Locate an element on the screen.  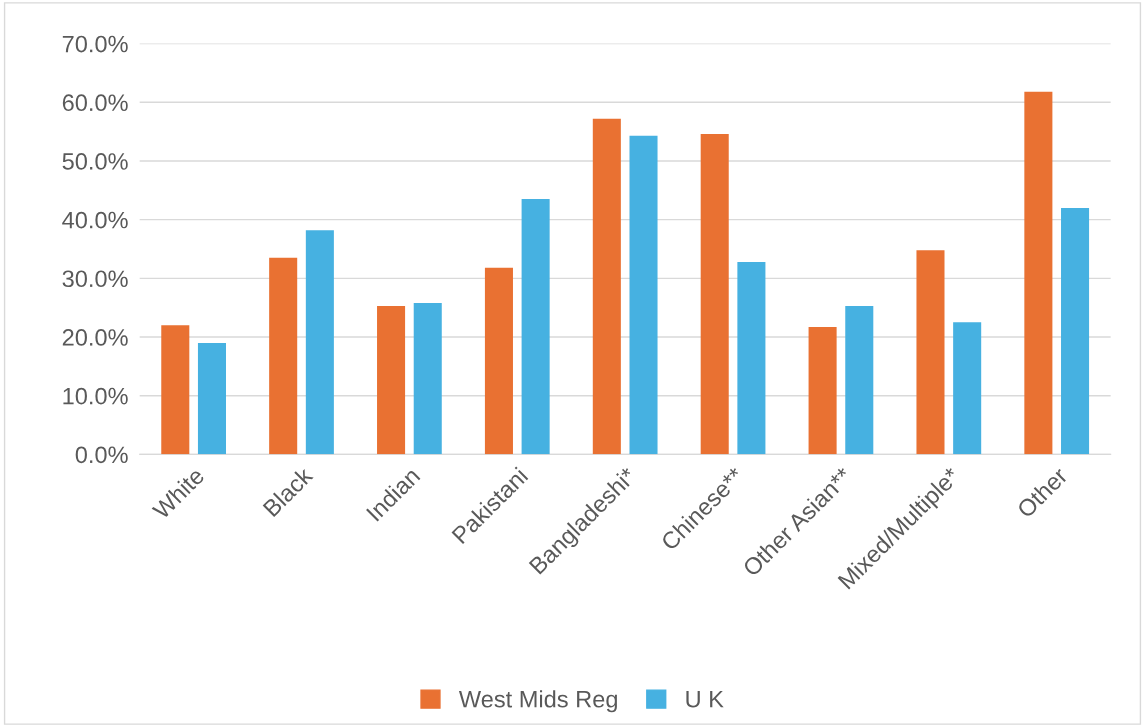
legend-label: West Mids Reg is located at coordinates (537, 701).